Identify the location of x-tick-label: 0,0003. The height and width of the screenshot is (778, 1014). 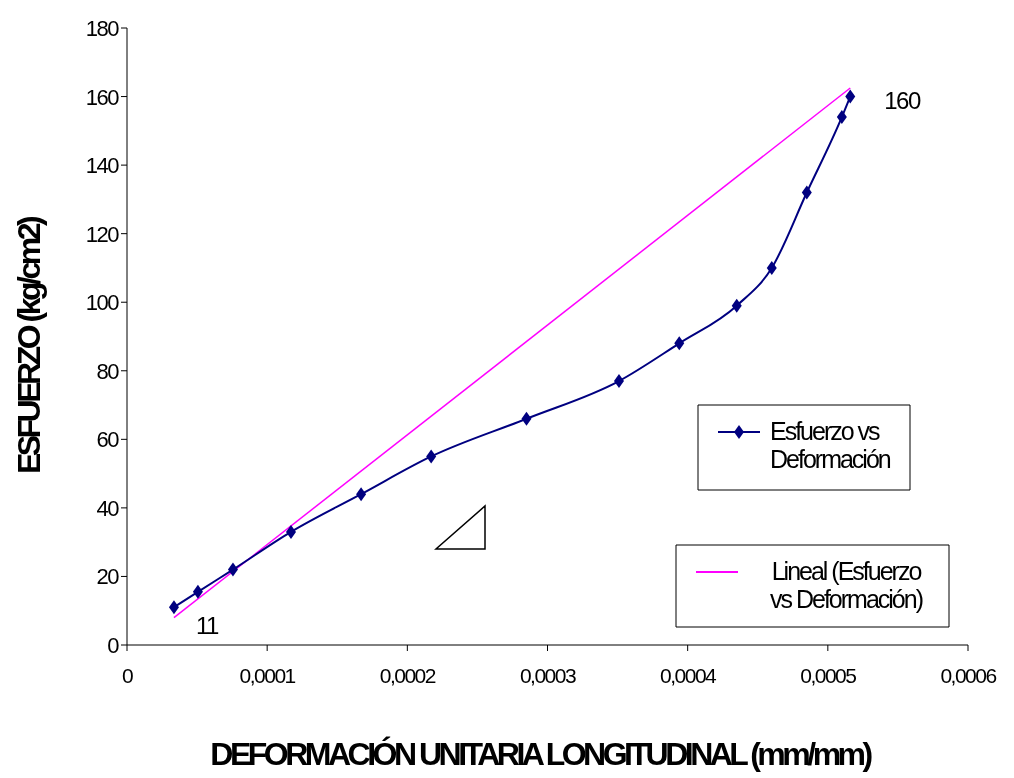
(547, 675).